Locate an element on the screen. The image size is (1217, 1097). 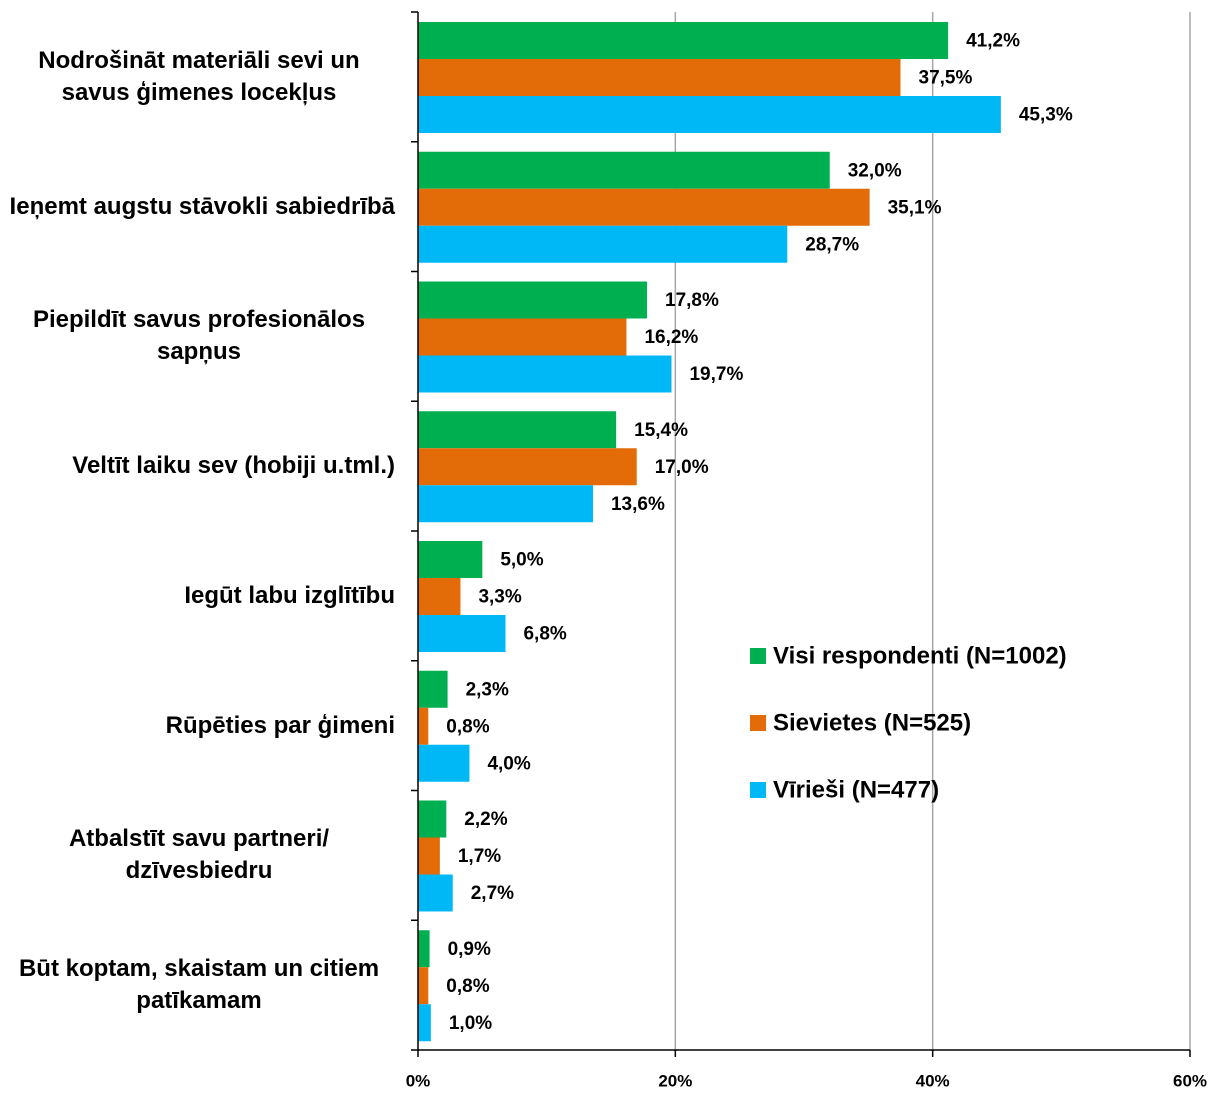
value-label: 16,2% is located at coordinates (671, 337).